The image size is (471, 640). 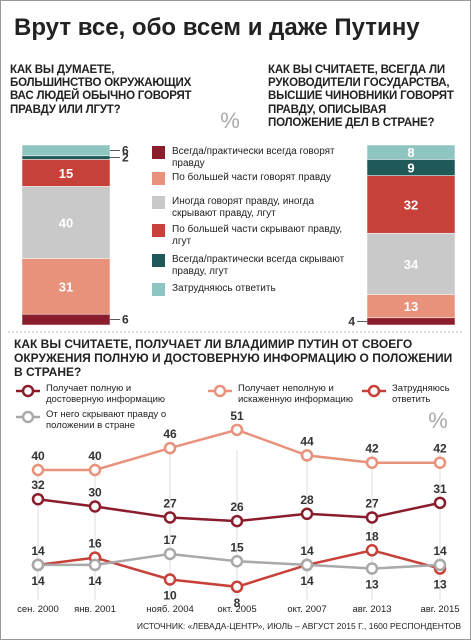 I want to click on value-label: 16, so click(x=95, y=544).